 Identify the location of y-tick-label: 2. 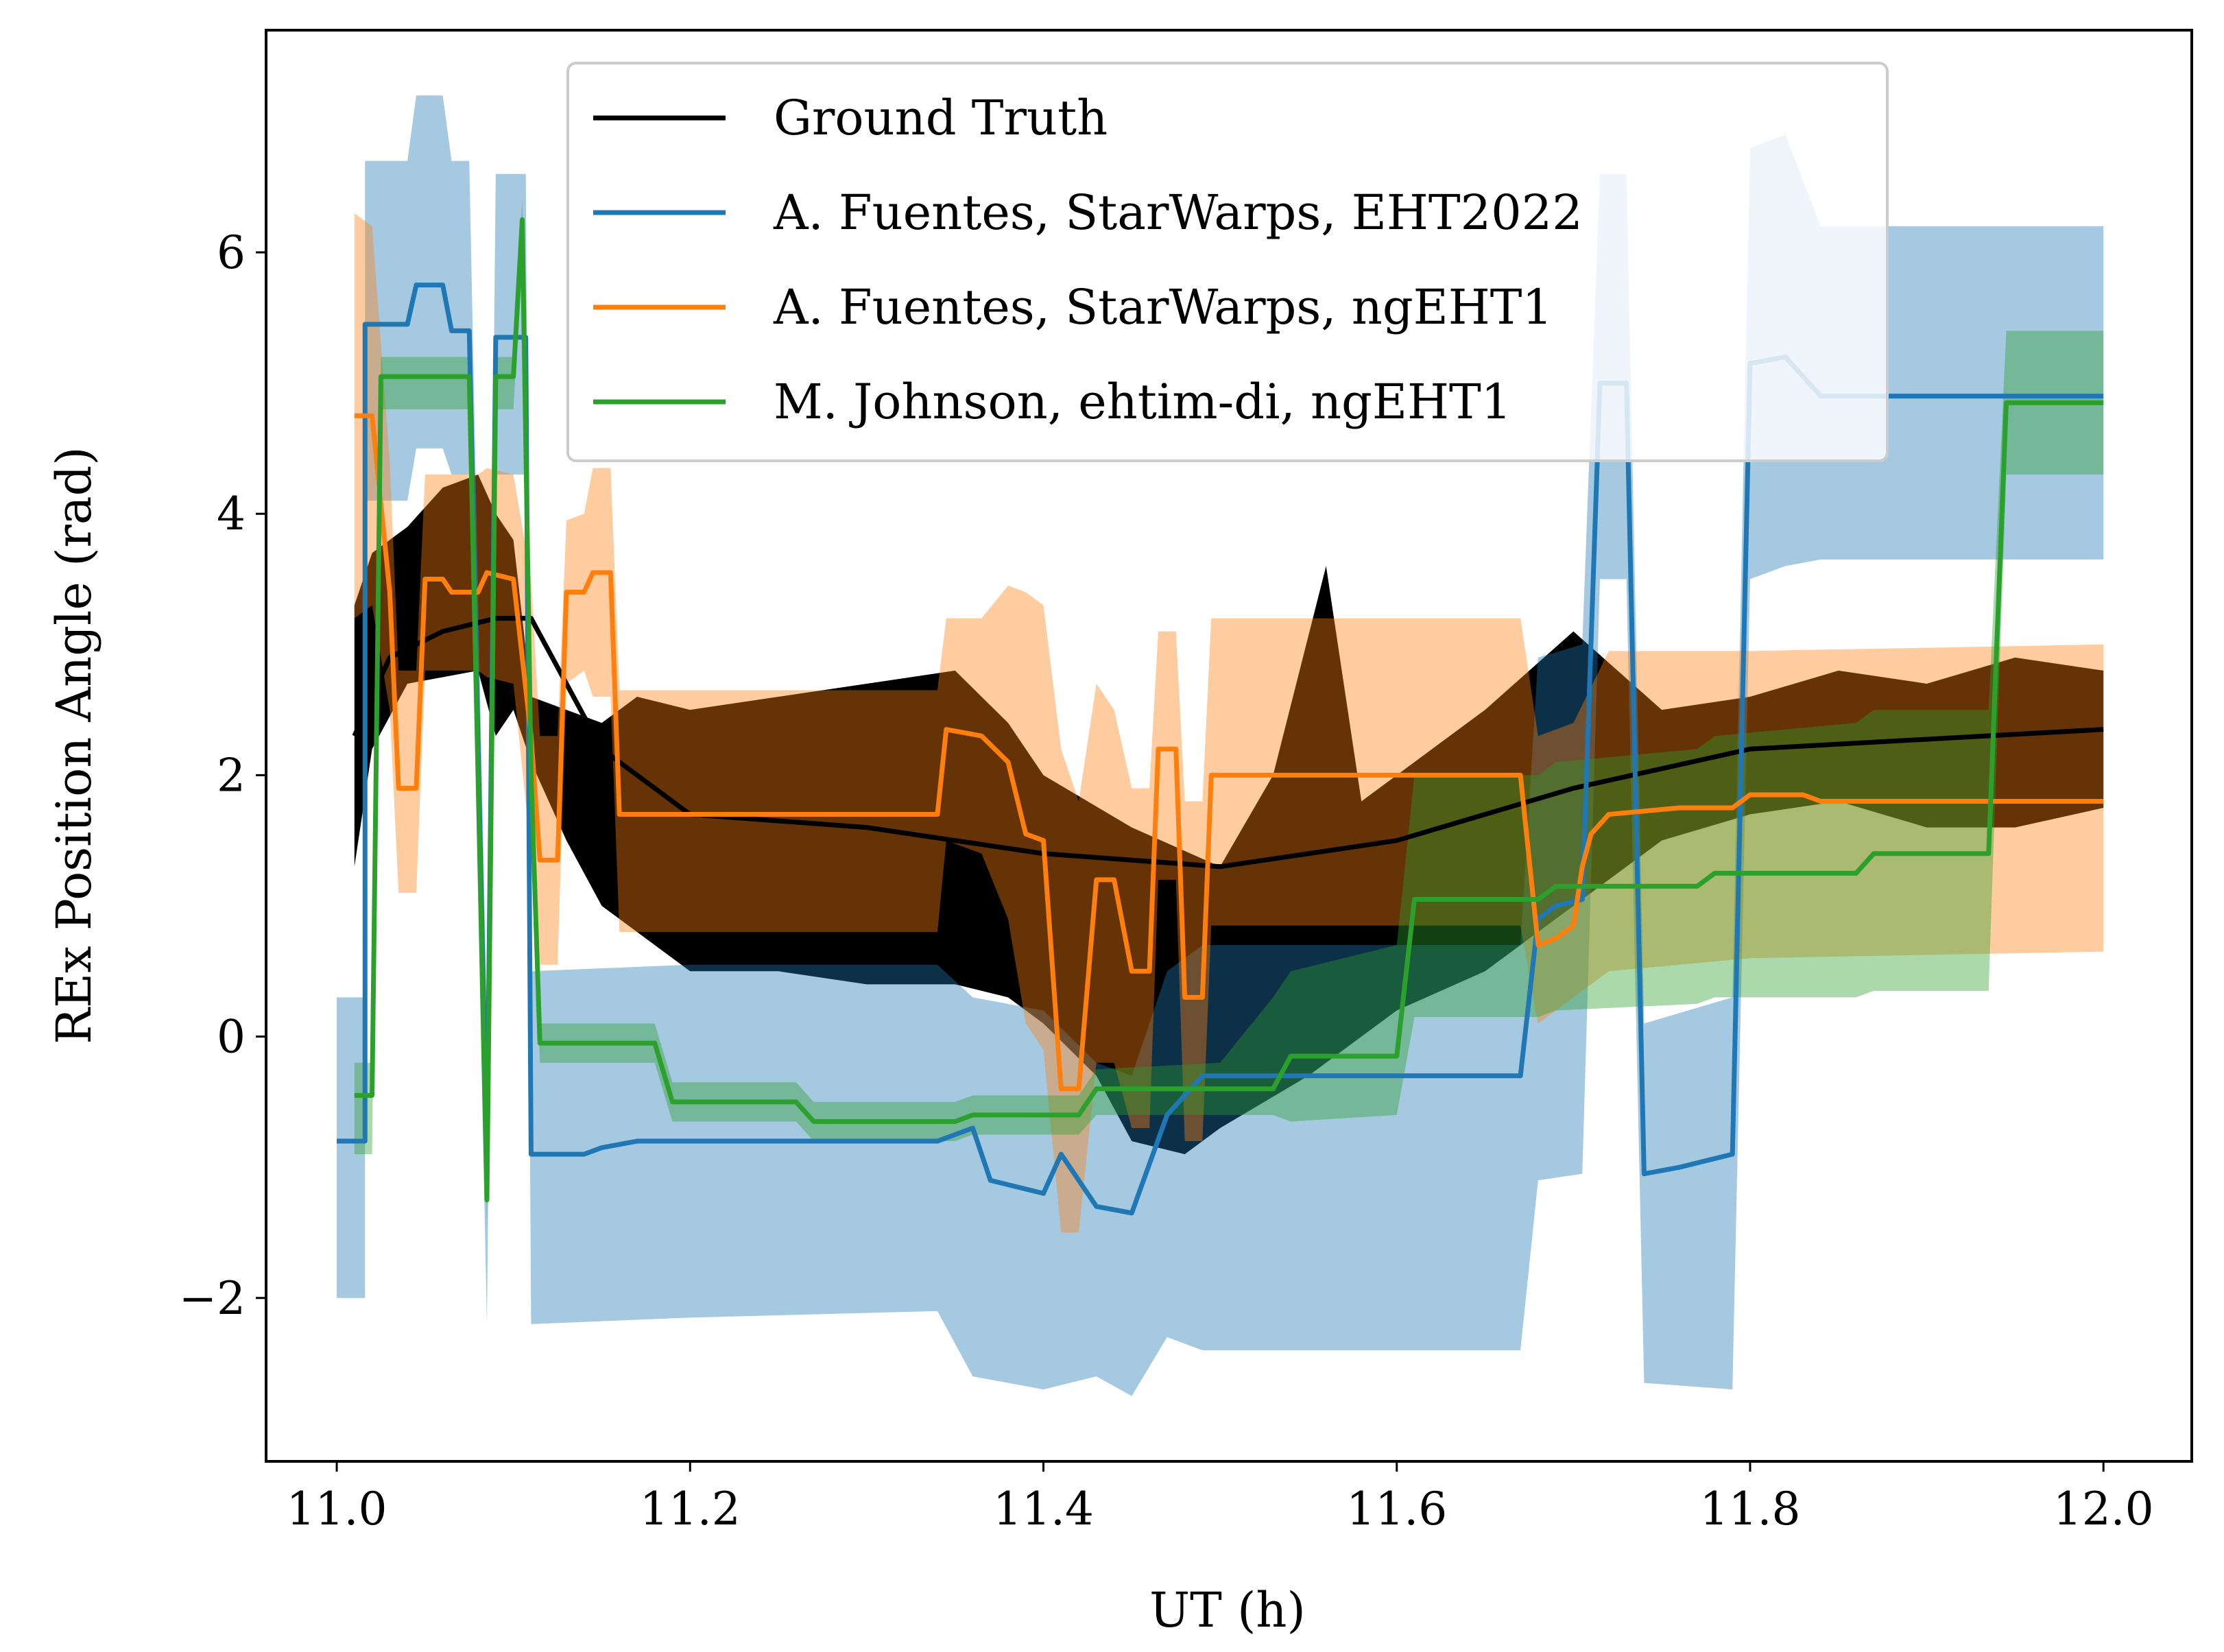
(231, 775).